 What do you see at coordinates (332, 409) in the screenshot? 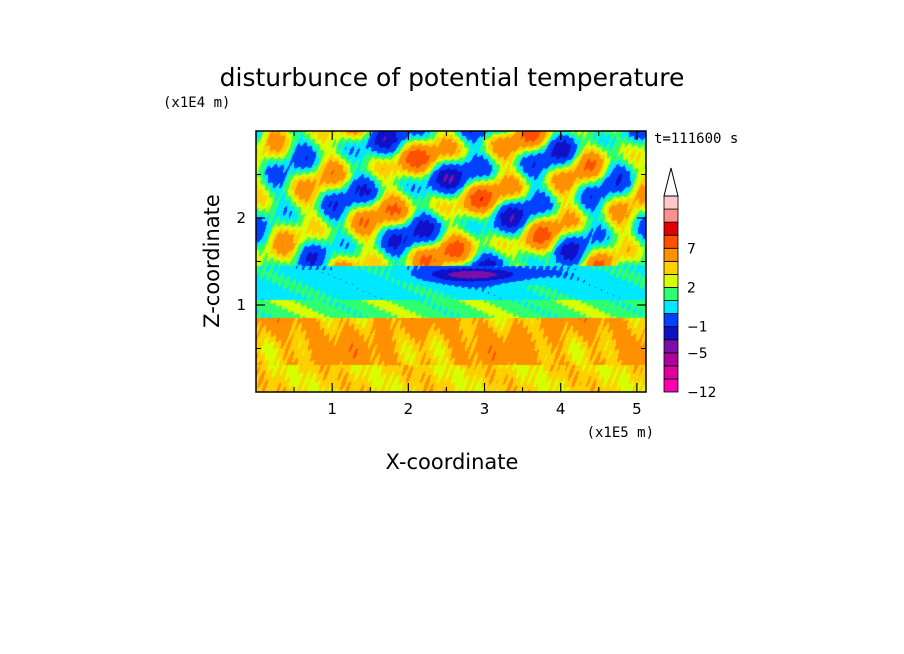
I see `x-tick-label: 1` at bounding box center [332, 409].